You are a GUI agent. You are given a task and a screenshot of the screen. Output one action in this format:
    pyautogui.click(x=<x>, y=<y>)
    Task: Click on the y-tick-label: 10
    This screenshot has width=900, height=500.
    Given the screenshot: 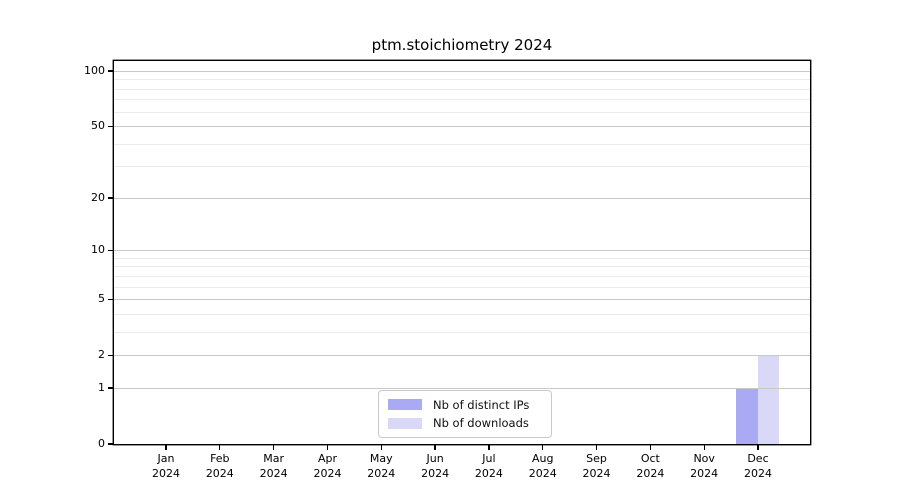 What is the action you would take?
    pyautogui.click(x=98, y=250)
    